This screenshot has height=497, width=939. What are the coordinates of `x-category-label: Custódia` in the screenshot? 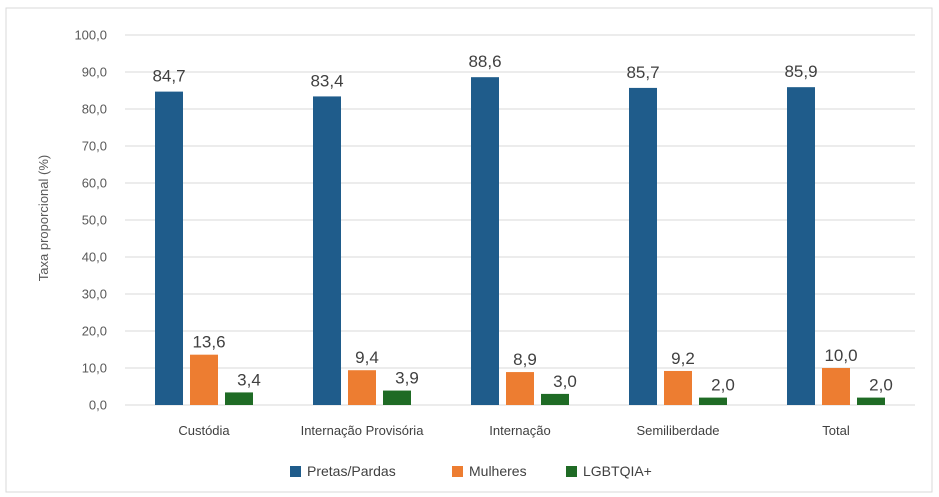 It's located at (204, 430).